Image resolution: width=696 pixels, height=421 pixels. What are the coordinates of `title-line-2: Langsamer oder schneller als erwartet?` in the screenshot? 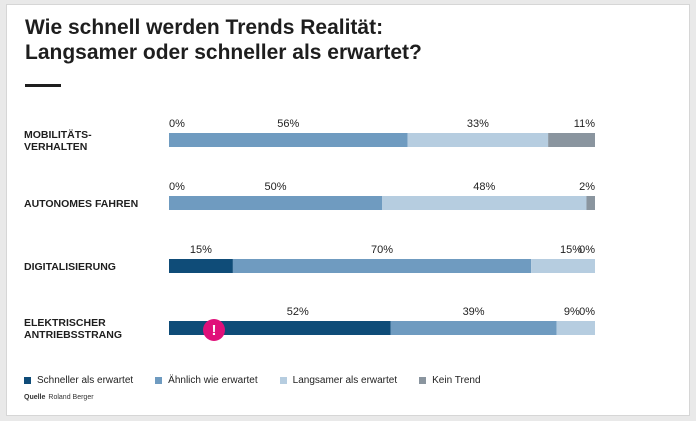 It's located at (223, 52).